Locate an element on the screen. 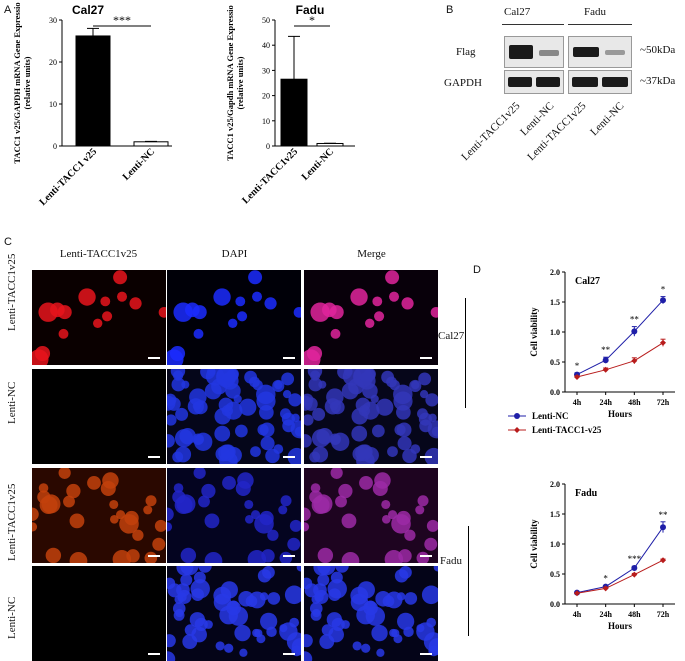 The height and width of the screenshot is (661, 685). x-axis-label: Hours is located at coordinates (620, 626).